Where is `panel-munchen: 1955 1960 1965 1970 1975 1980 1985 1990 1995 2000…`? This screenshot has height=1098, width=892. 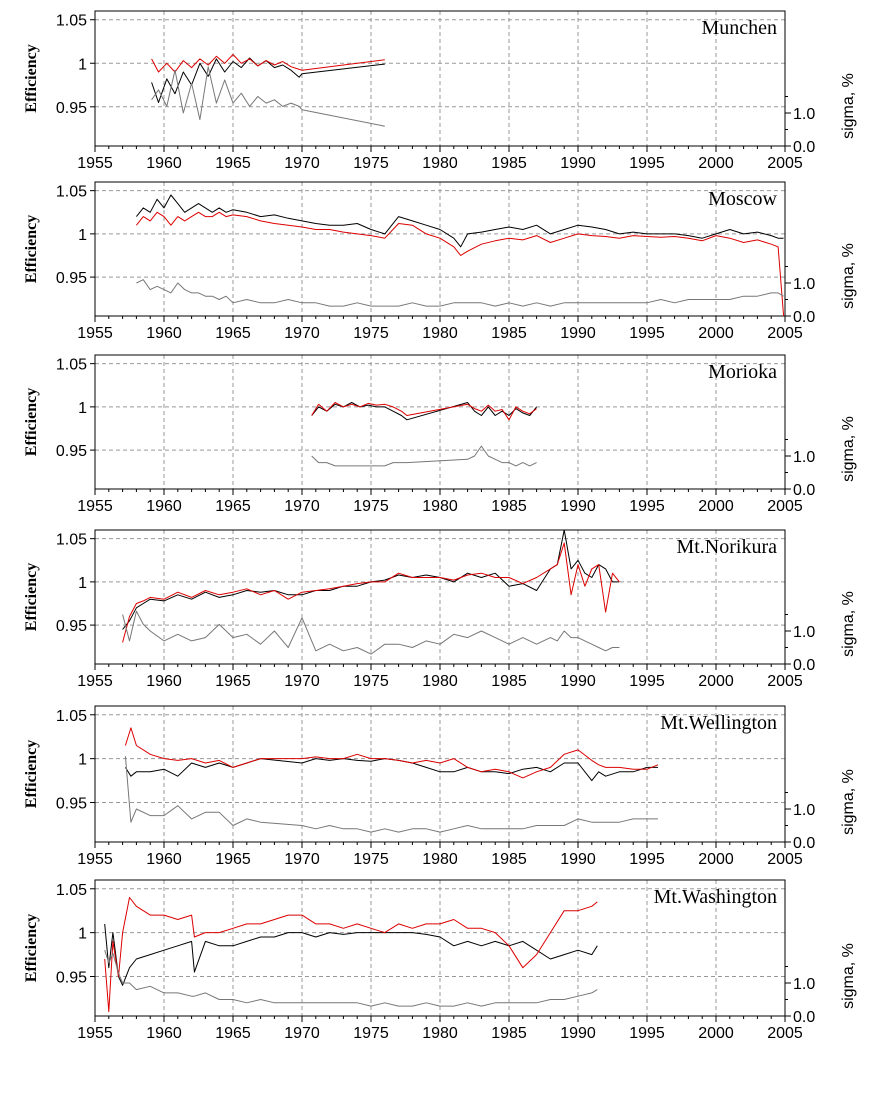
panel-munchen: 1955 1960 1965 1970 1975 1980 1985 1990 1995 2000… is located at coordinates (440, 91).